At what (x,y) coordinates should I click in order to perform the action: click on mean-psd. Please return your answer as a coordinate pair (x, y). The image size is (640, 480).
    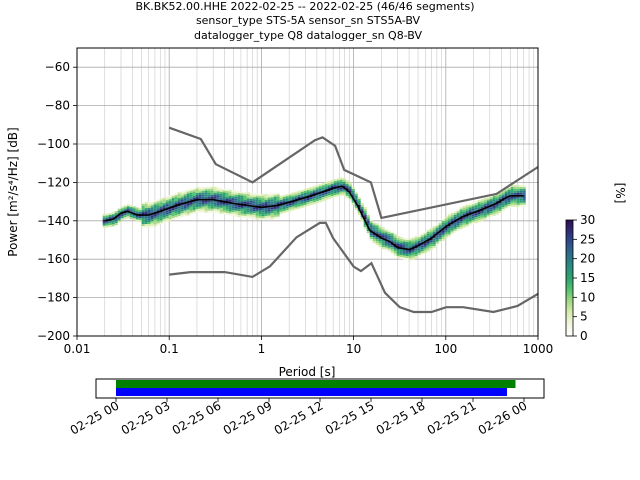
    Looking at the image, I should click on (314, 218).